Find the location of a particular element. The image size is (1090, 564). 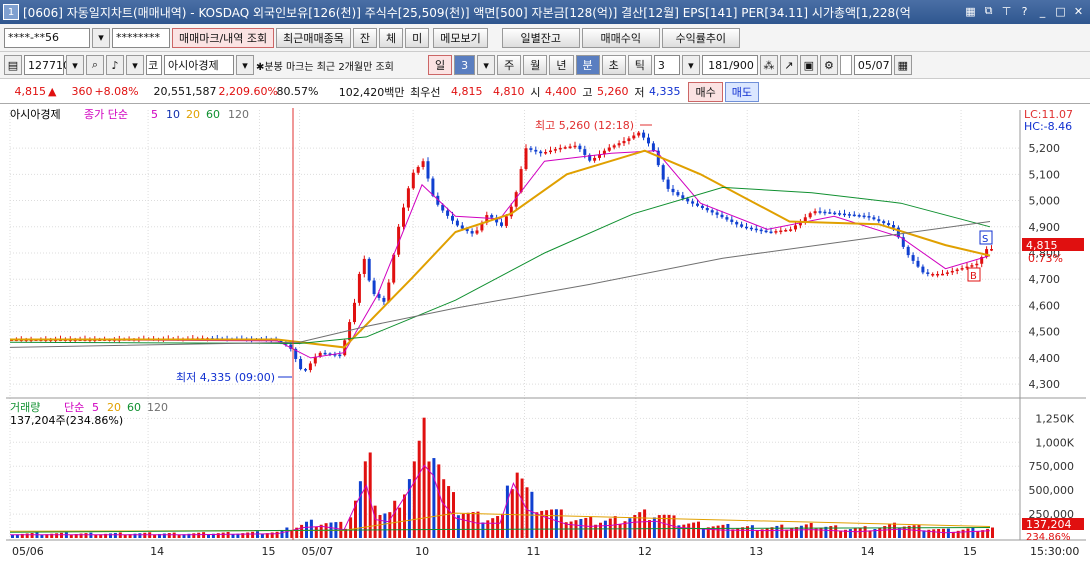

executed-button: 체 is located at coordinates (391, 37).